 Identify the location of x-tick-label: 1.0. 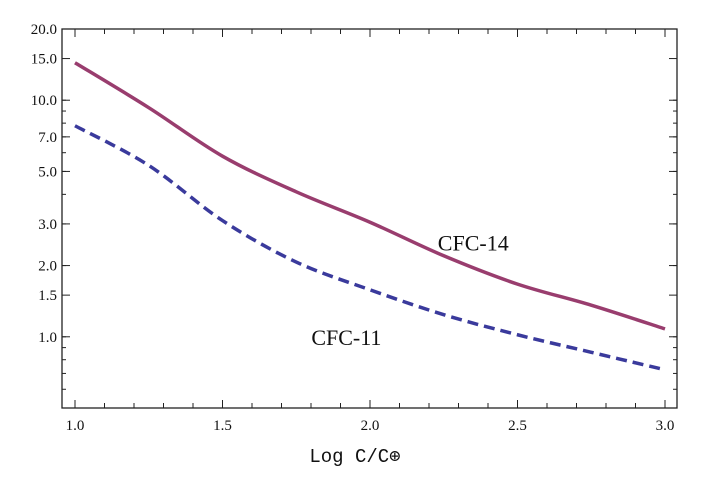
(75, 426).